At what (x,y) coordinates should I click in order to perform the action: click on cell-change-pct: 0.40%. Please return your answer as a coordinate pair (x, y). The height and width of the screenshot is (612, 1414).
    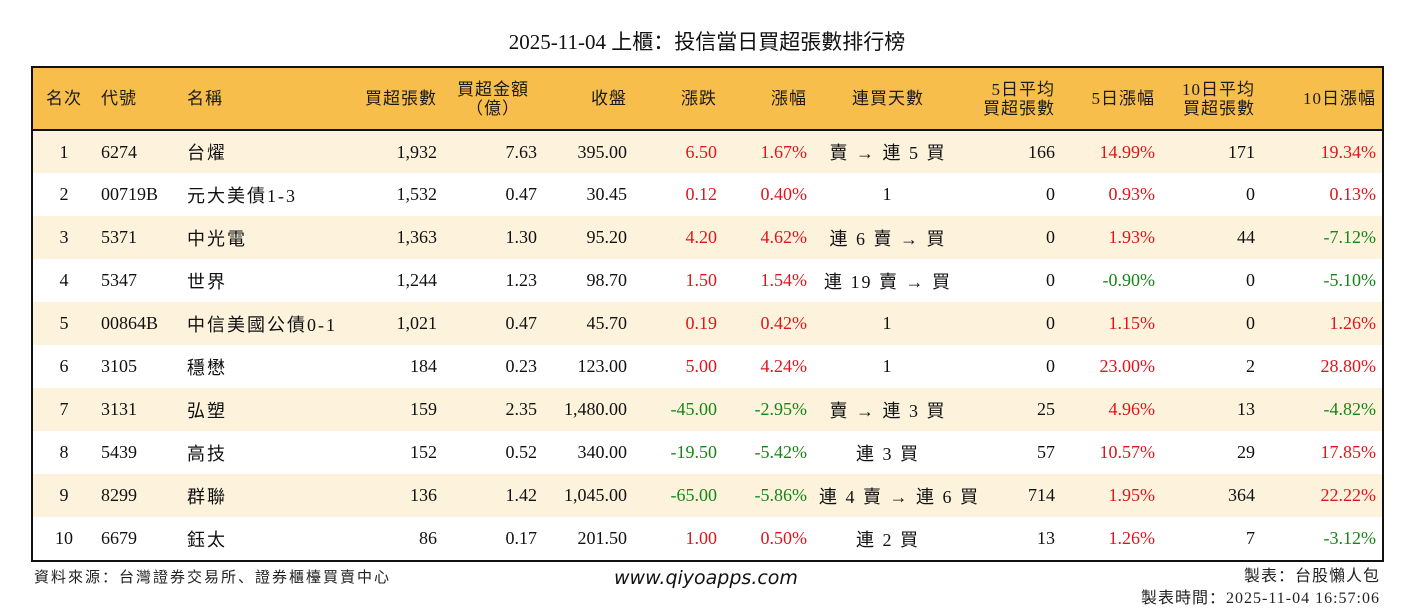
    Looking at the image, I should click on (784, 194).